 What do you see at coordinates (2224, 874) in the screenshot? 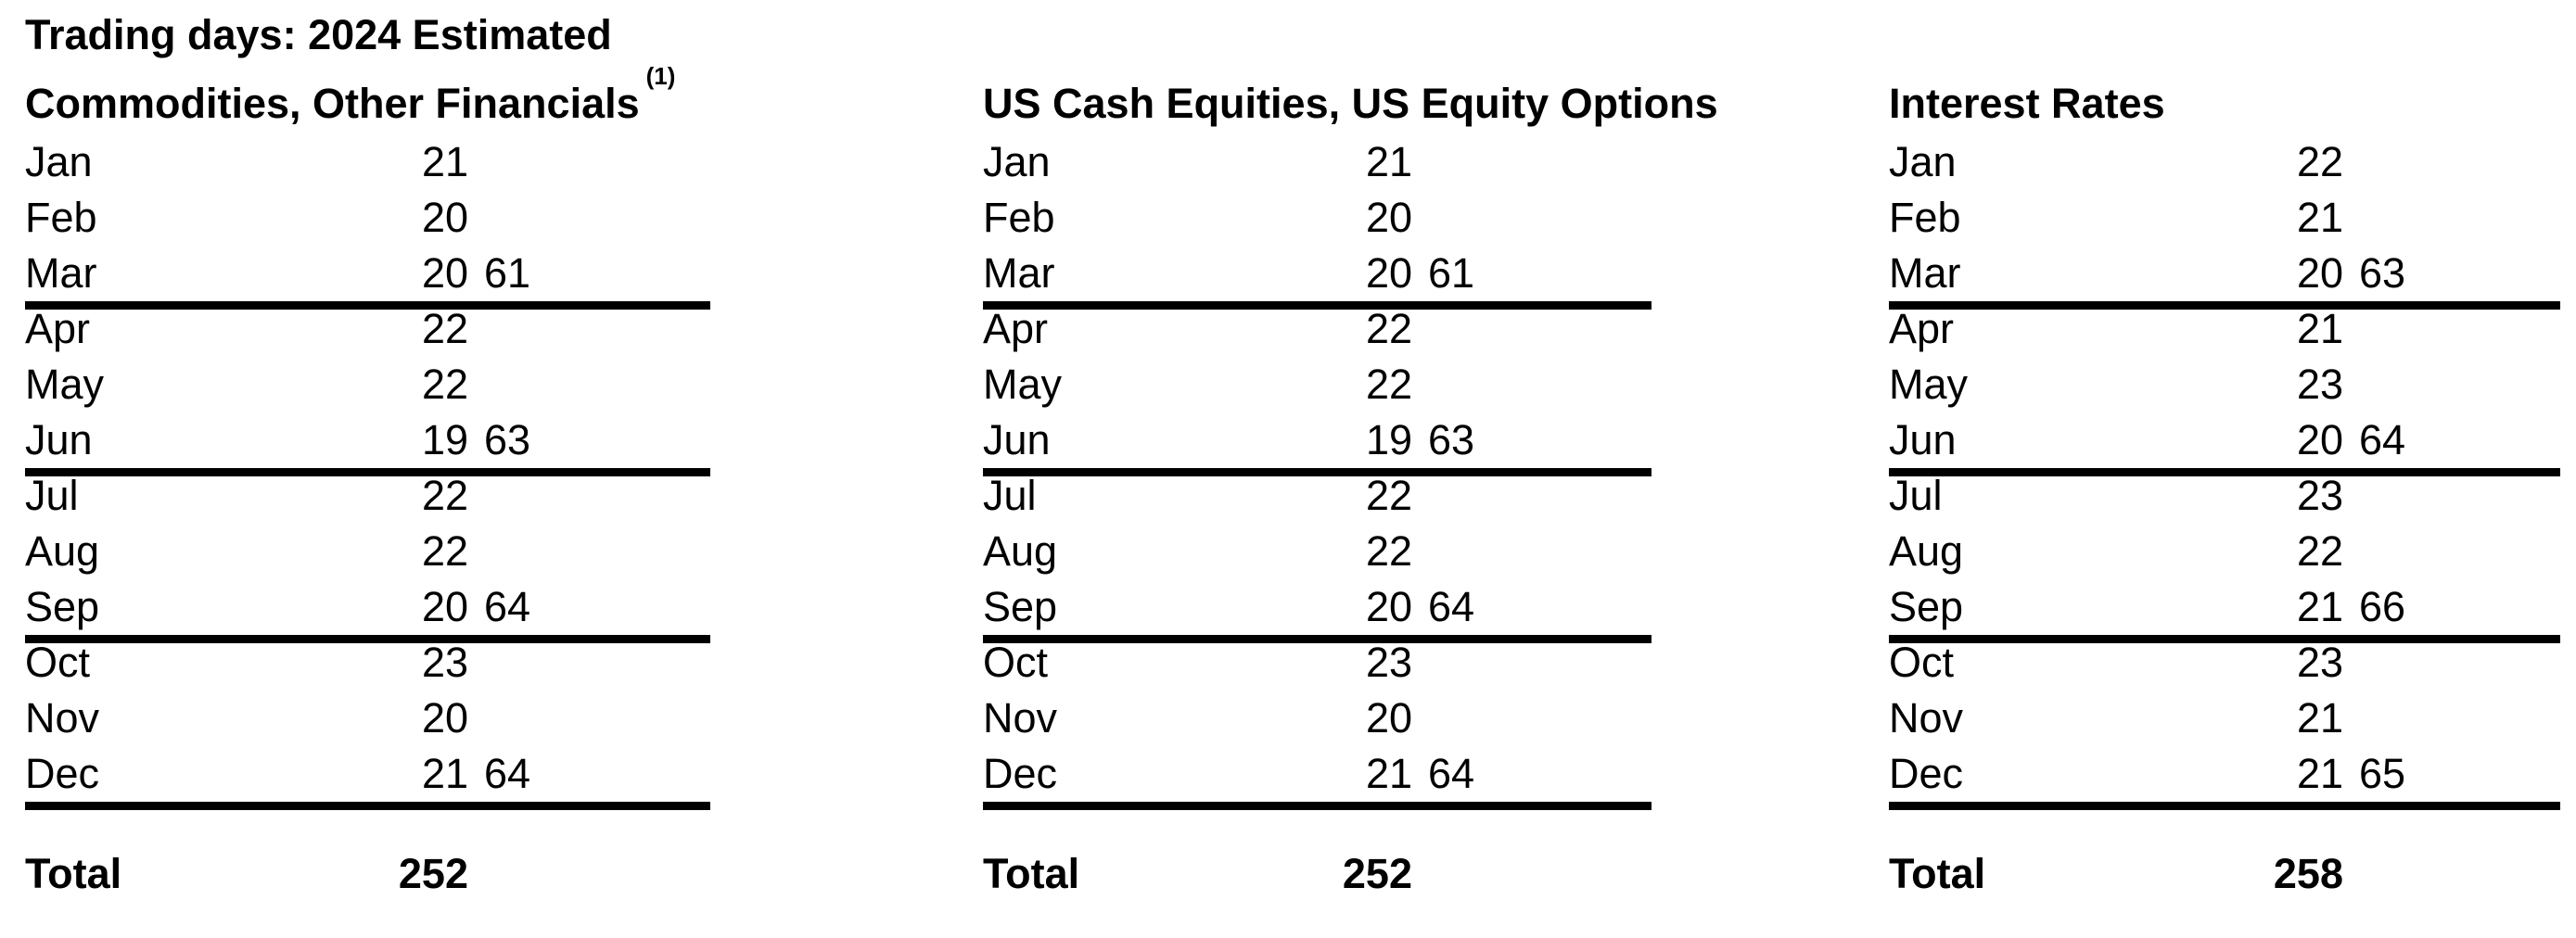
I see `total-row: Total 258` at bounding box center [2224, 874].